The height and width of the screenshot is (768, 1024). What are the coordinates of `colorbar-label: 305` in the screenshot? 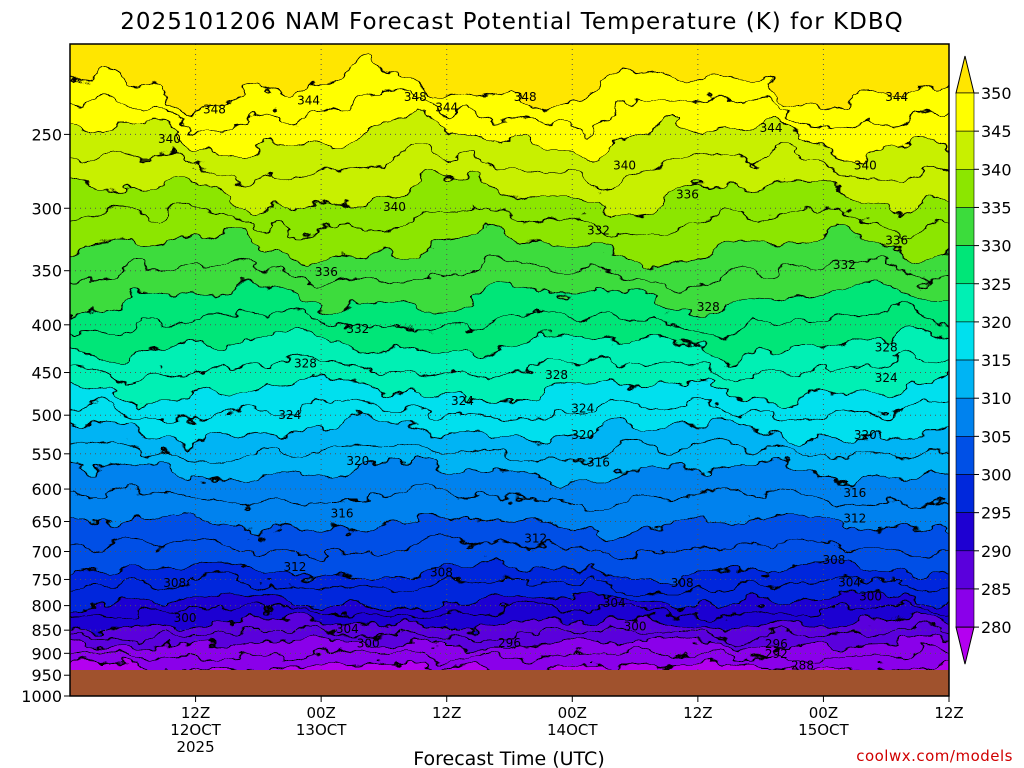 It's located at (996, 436).